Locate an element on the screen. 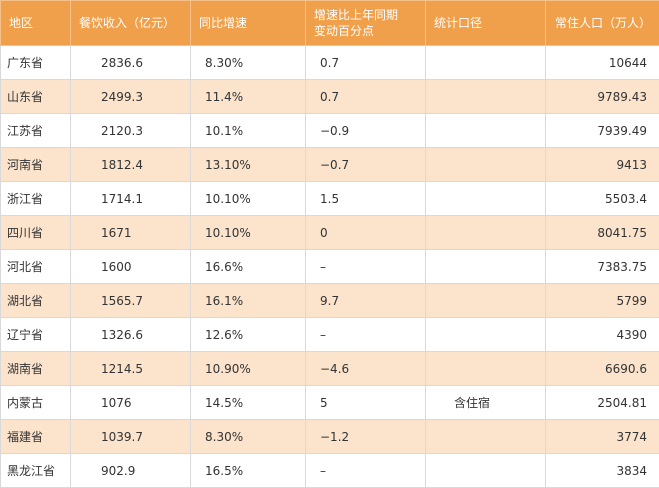  table-cell: 9789.43 is located at coordinates (602, 96).